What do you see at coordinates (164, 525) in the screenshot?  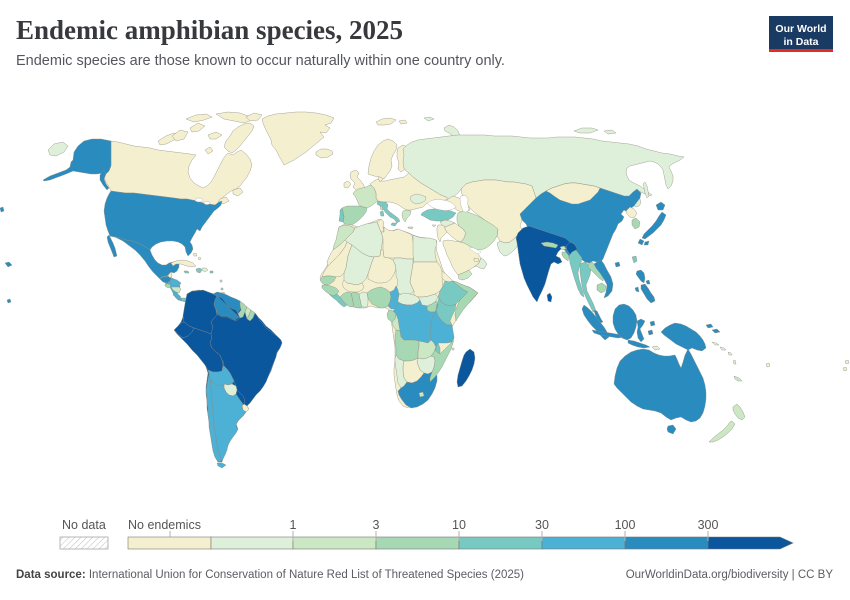 I see `svg-text: No endemics` at bounding box center [164, 525].